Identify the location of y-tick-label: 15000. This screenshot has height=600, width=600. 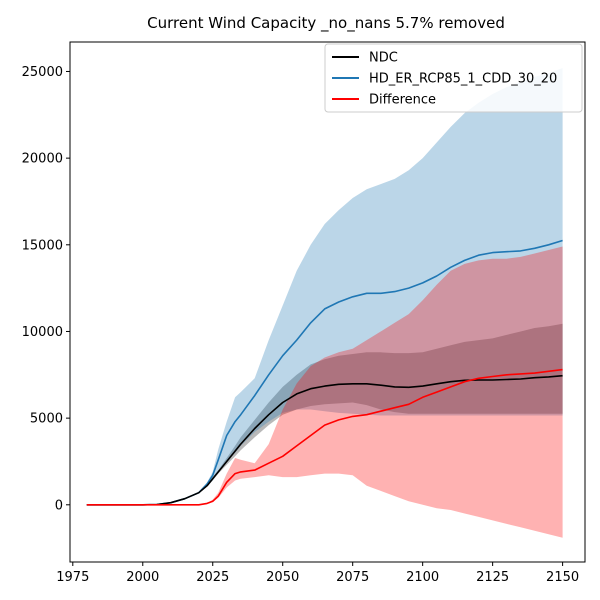
(42, 245).